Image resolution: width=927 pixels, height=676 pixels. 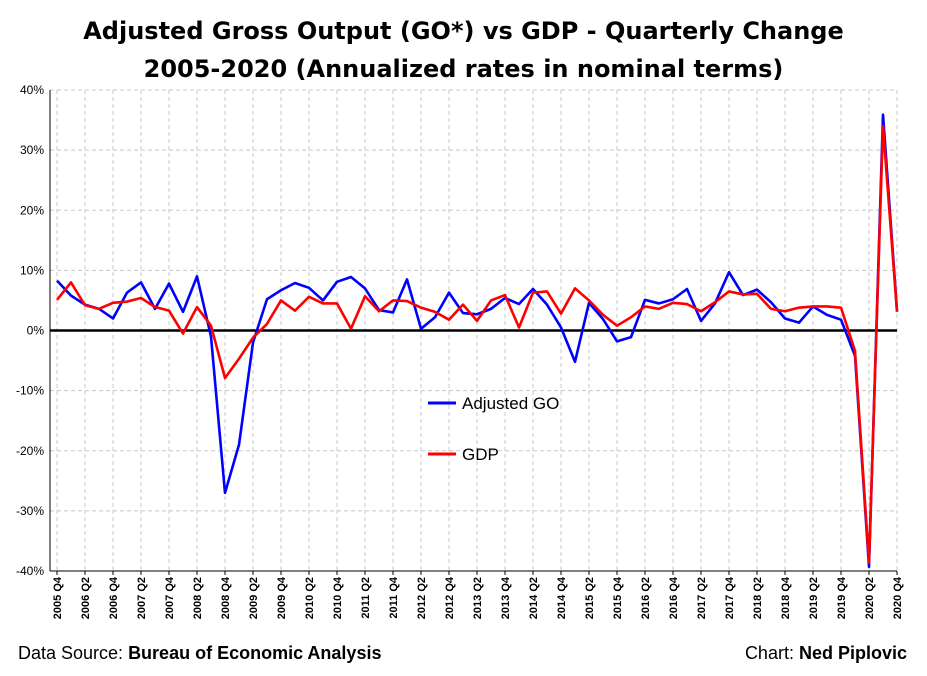 I want to click on data-source-label: Data Source:, so click(x=73, y=653).